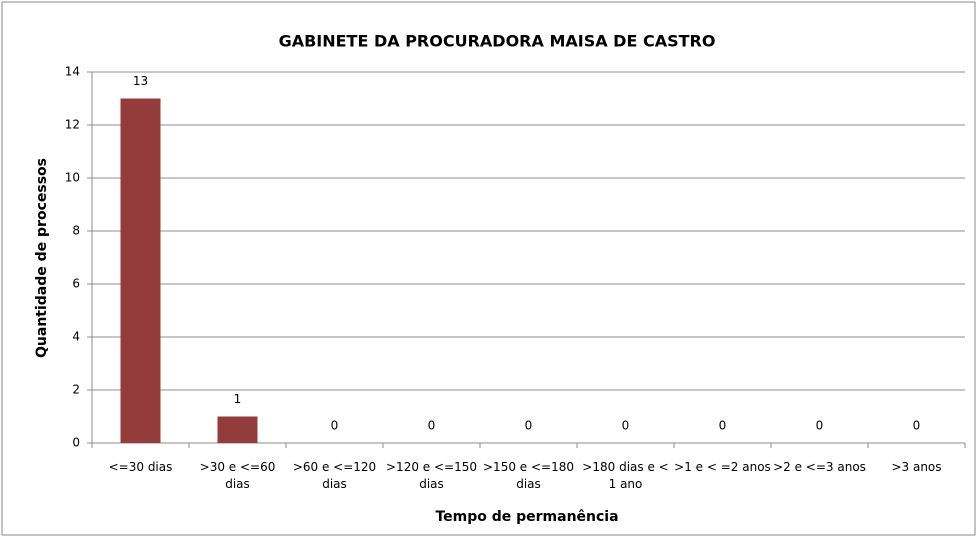  Describe the element at coordinates (526, 517) in the screenshot. I see `x-axis-label: Tempo de permanência` at that location.